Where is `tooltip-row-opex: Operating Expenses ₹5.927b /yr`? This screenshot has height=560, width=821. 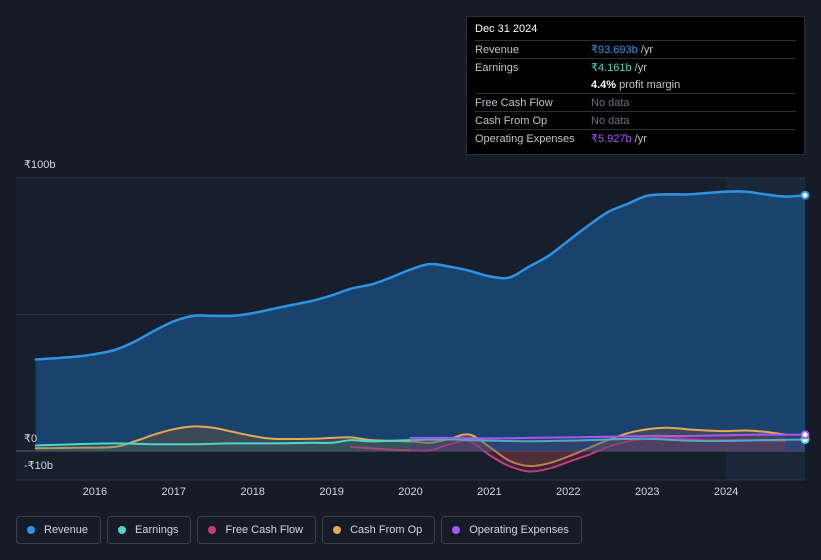 tooltip-row-opex: Operating Expenses ₹5.927b /yr is located at coordinates (635, 138).